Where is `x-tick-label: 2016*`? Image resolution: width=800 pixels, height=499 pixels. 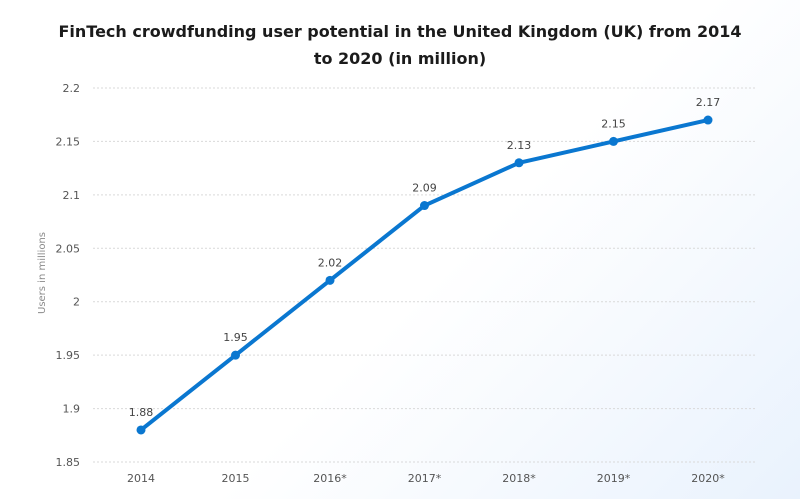
x-tick-label: 2016* is located at coordinates (330, 478).